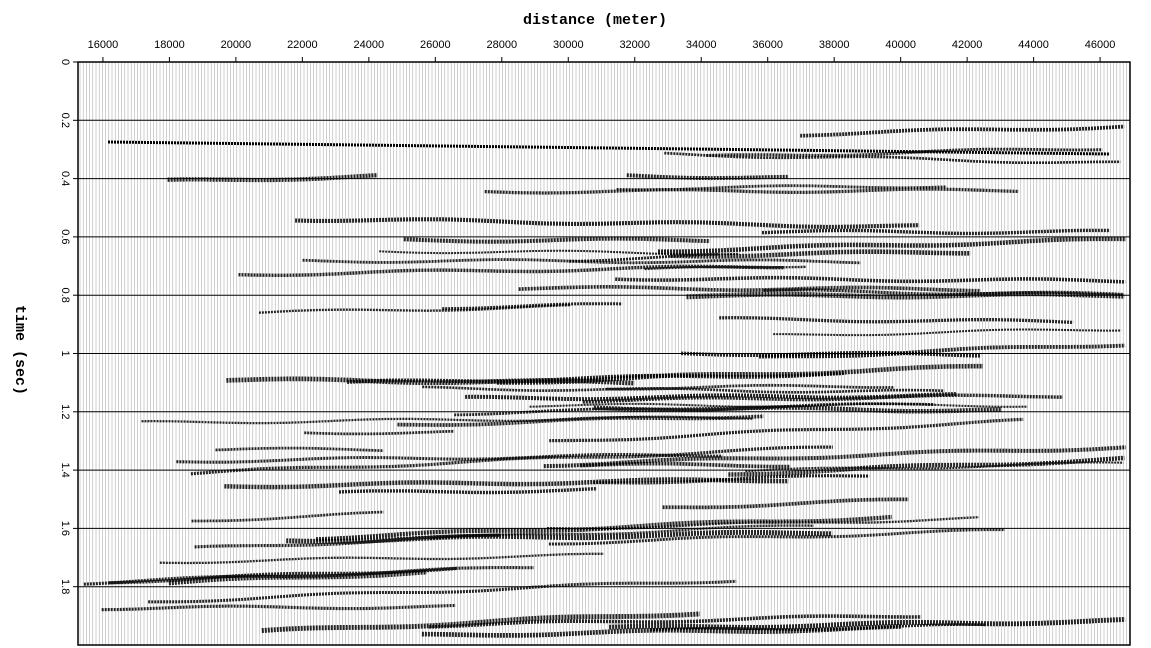 The height and width of the screenshot is (648, 1151). I want to click on x-tick-label: 46000, so click(1100, 45).